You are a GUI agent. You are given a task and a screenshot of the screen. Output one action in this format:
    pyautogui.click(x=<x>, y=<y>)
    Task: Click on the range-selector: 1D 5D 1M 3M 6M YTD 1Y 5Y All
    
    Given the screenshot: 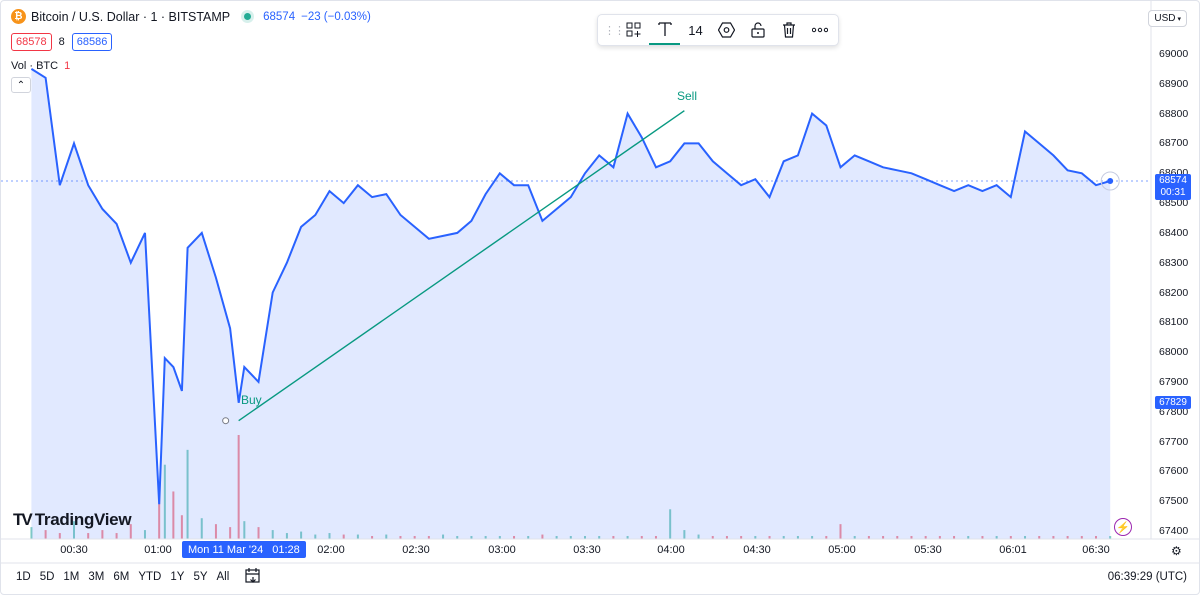 What is the action you would take?
    pyautogui.click(x=127, y=577)
    